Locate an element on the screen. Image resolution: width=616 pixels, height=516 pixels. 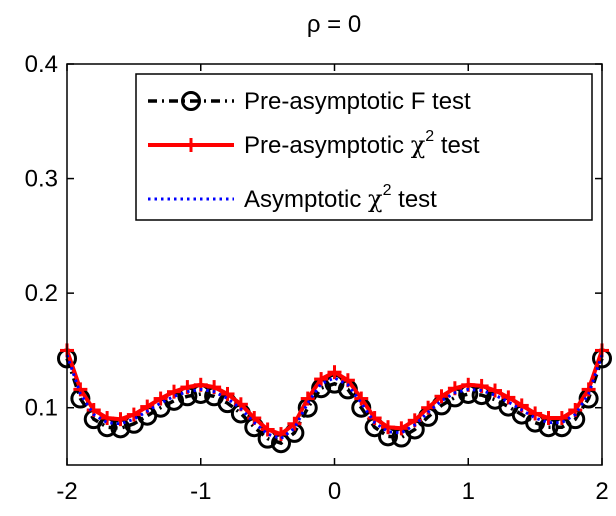
legend-label-0: Pre-asymptotic F test is located at coordinates (357, 101).